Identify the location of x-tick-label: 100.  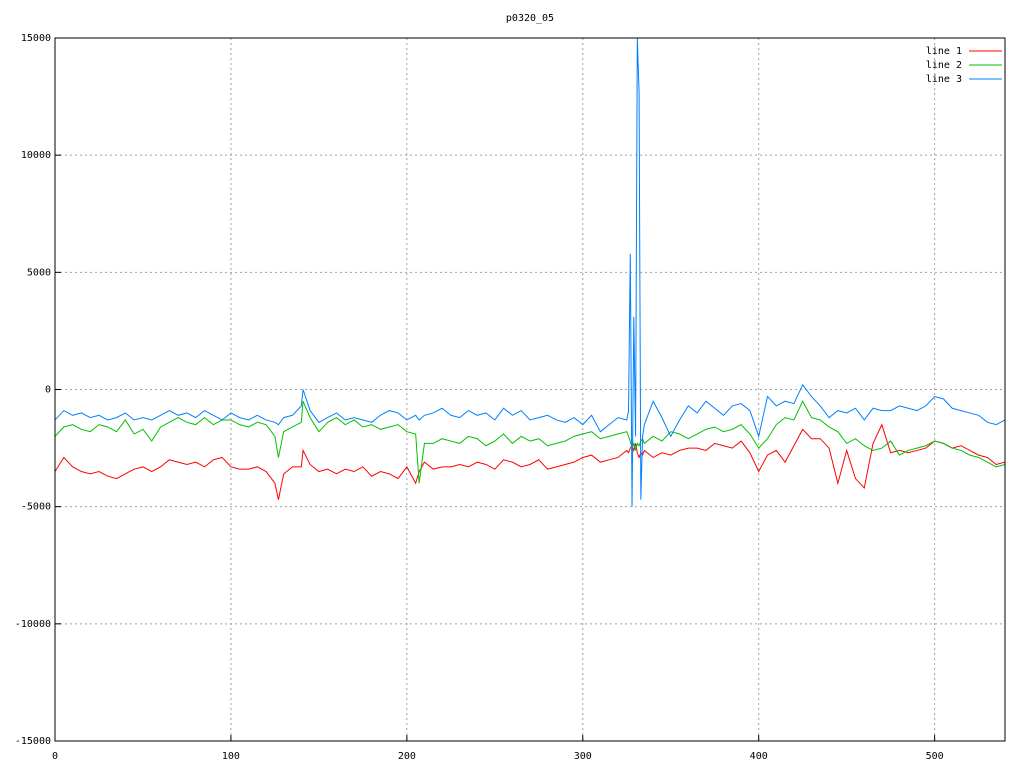
(231, 756).